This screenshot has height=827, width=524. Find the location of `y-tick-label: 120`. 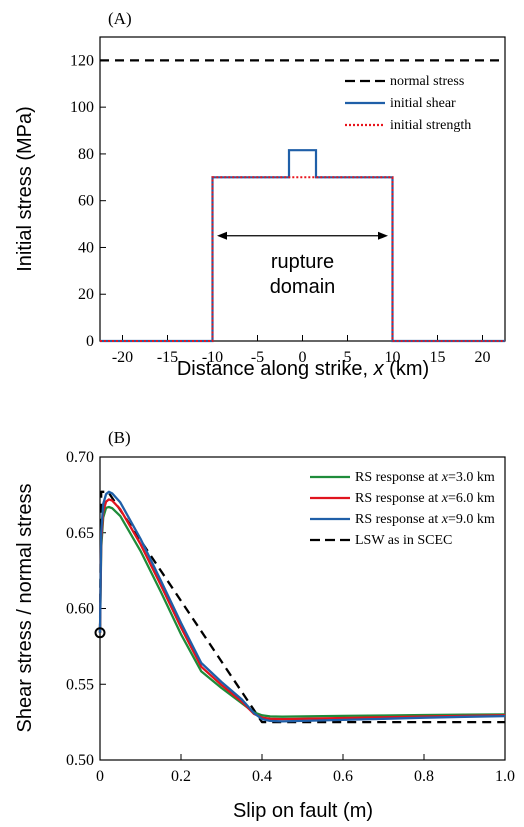

y-tick-label: 120 is located at coordinates (82, 60).